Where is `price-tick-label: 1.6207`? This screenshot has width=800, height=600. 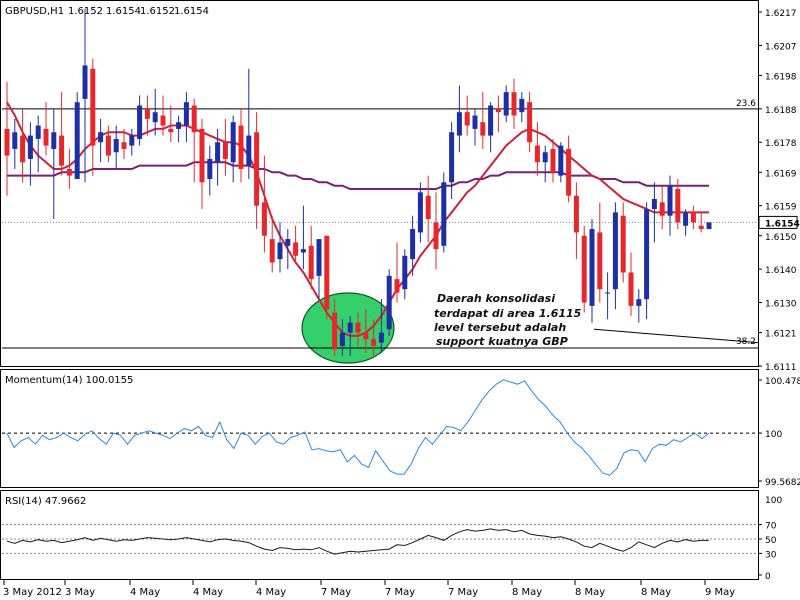
price-tick-label: 1.6207 is located at coordinates (781, 47).